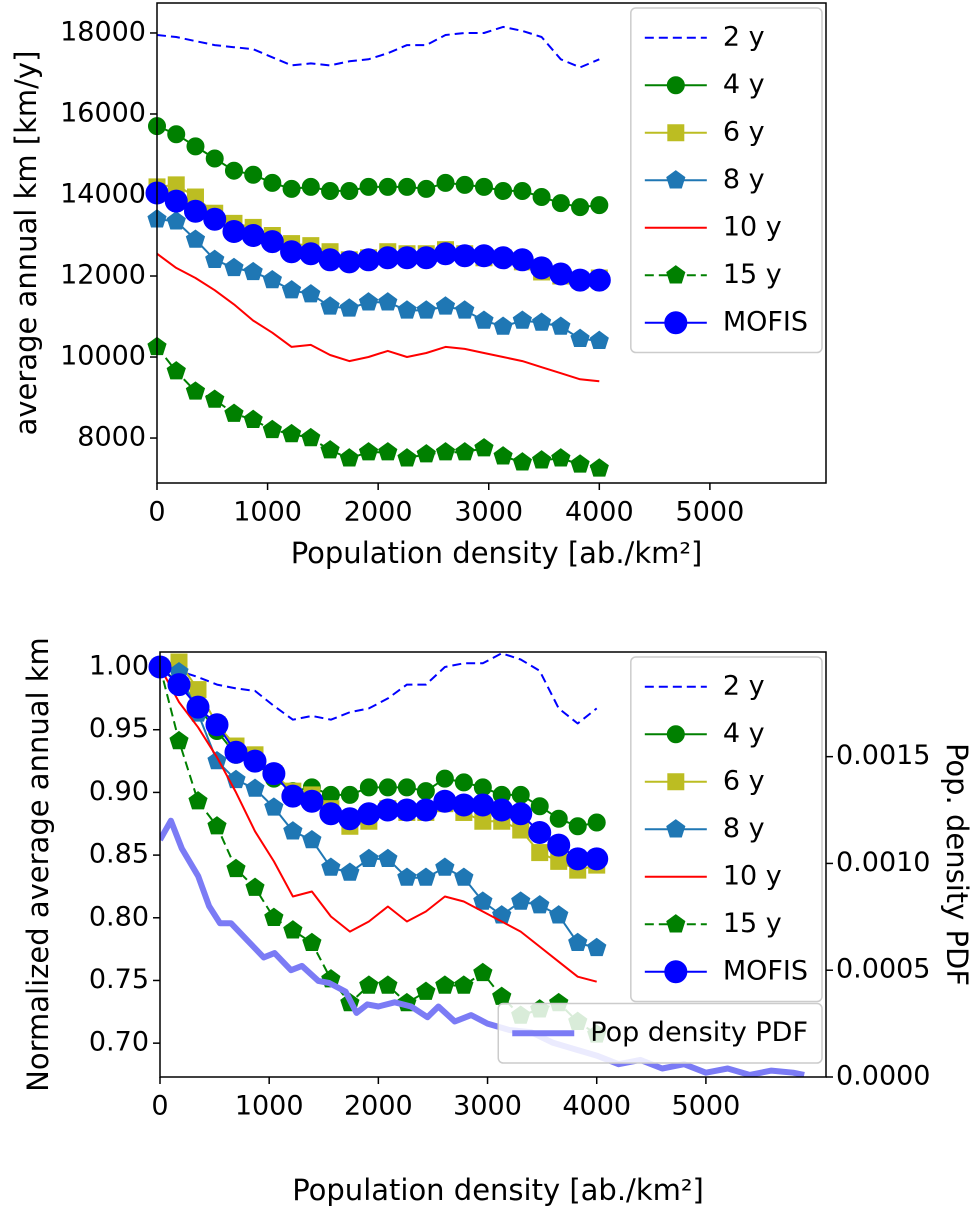 This screenshot has height=1219, width=973. Describe the element at coordinates (103, 194) in the screenshot. I see `y-tick-label: 14000` at that location.